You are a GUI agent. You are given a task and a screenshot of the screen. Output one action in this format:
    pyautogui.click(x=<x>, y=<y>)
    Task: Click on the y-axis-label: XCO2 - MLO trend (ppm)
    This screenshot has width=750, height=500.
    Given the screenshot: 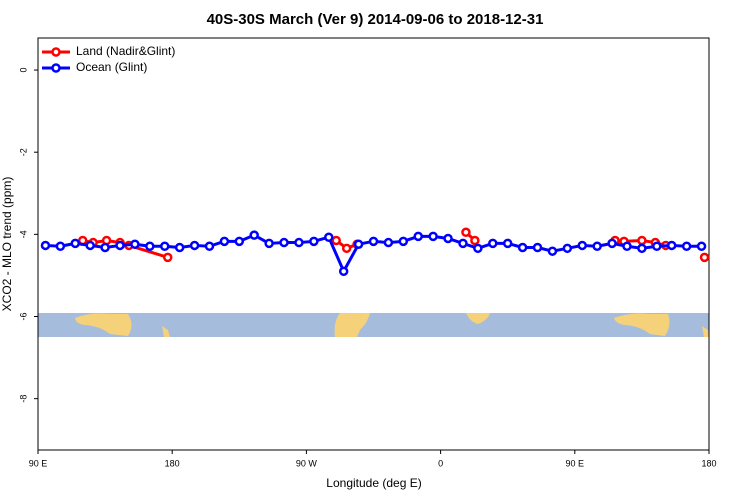 What is the action you would take?
    pyautogui.click(x=7, y=244)
    